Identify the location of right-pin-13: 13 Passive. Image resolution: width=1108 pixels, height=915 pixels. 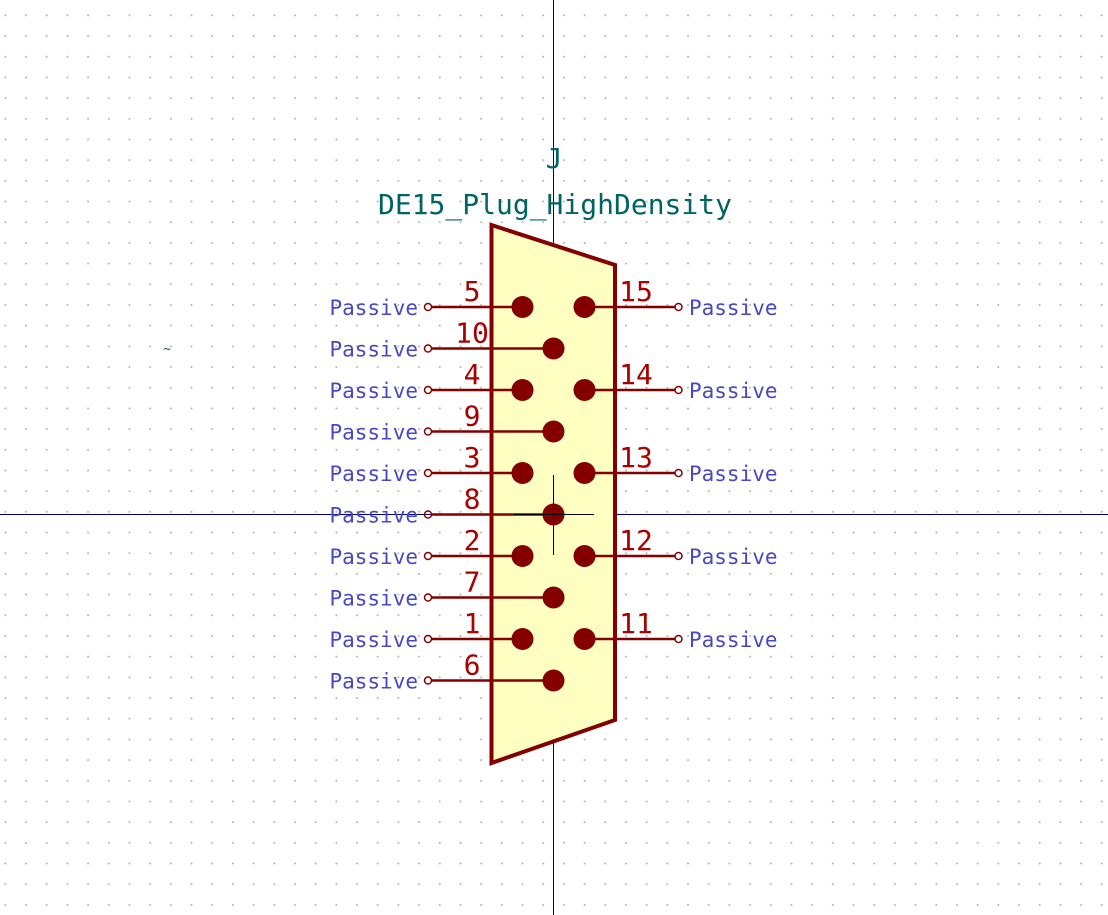
(675, 463).